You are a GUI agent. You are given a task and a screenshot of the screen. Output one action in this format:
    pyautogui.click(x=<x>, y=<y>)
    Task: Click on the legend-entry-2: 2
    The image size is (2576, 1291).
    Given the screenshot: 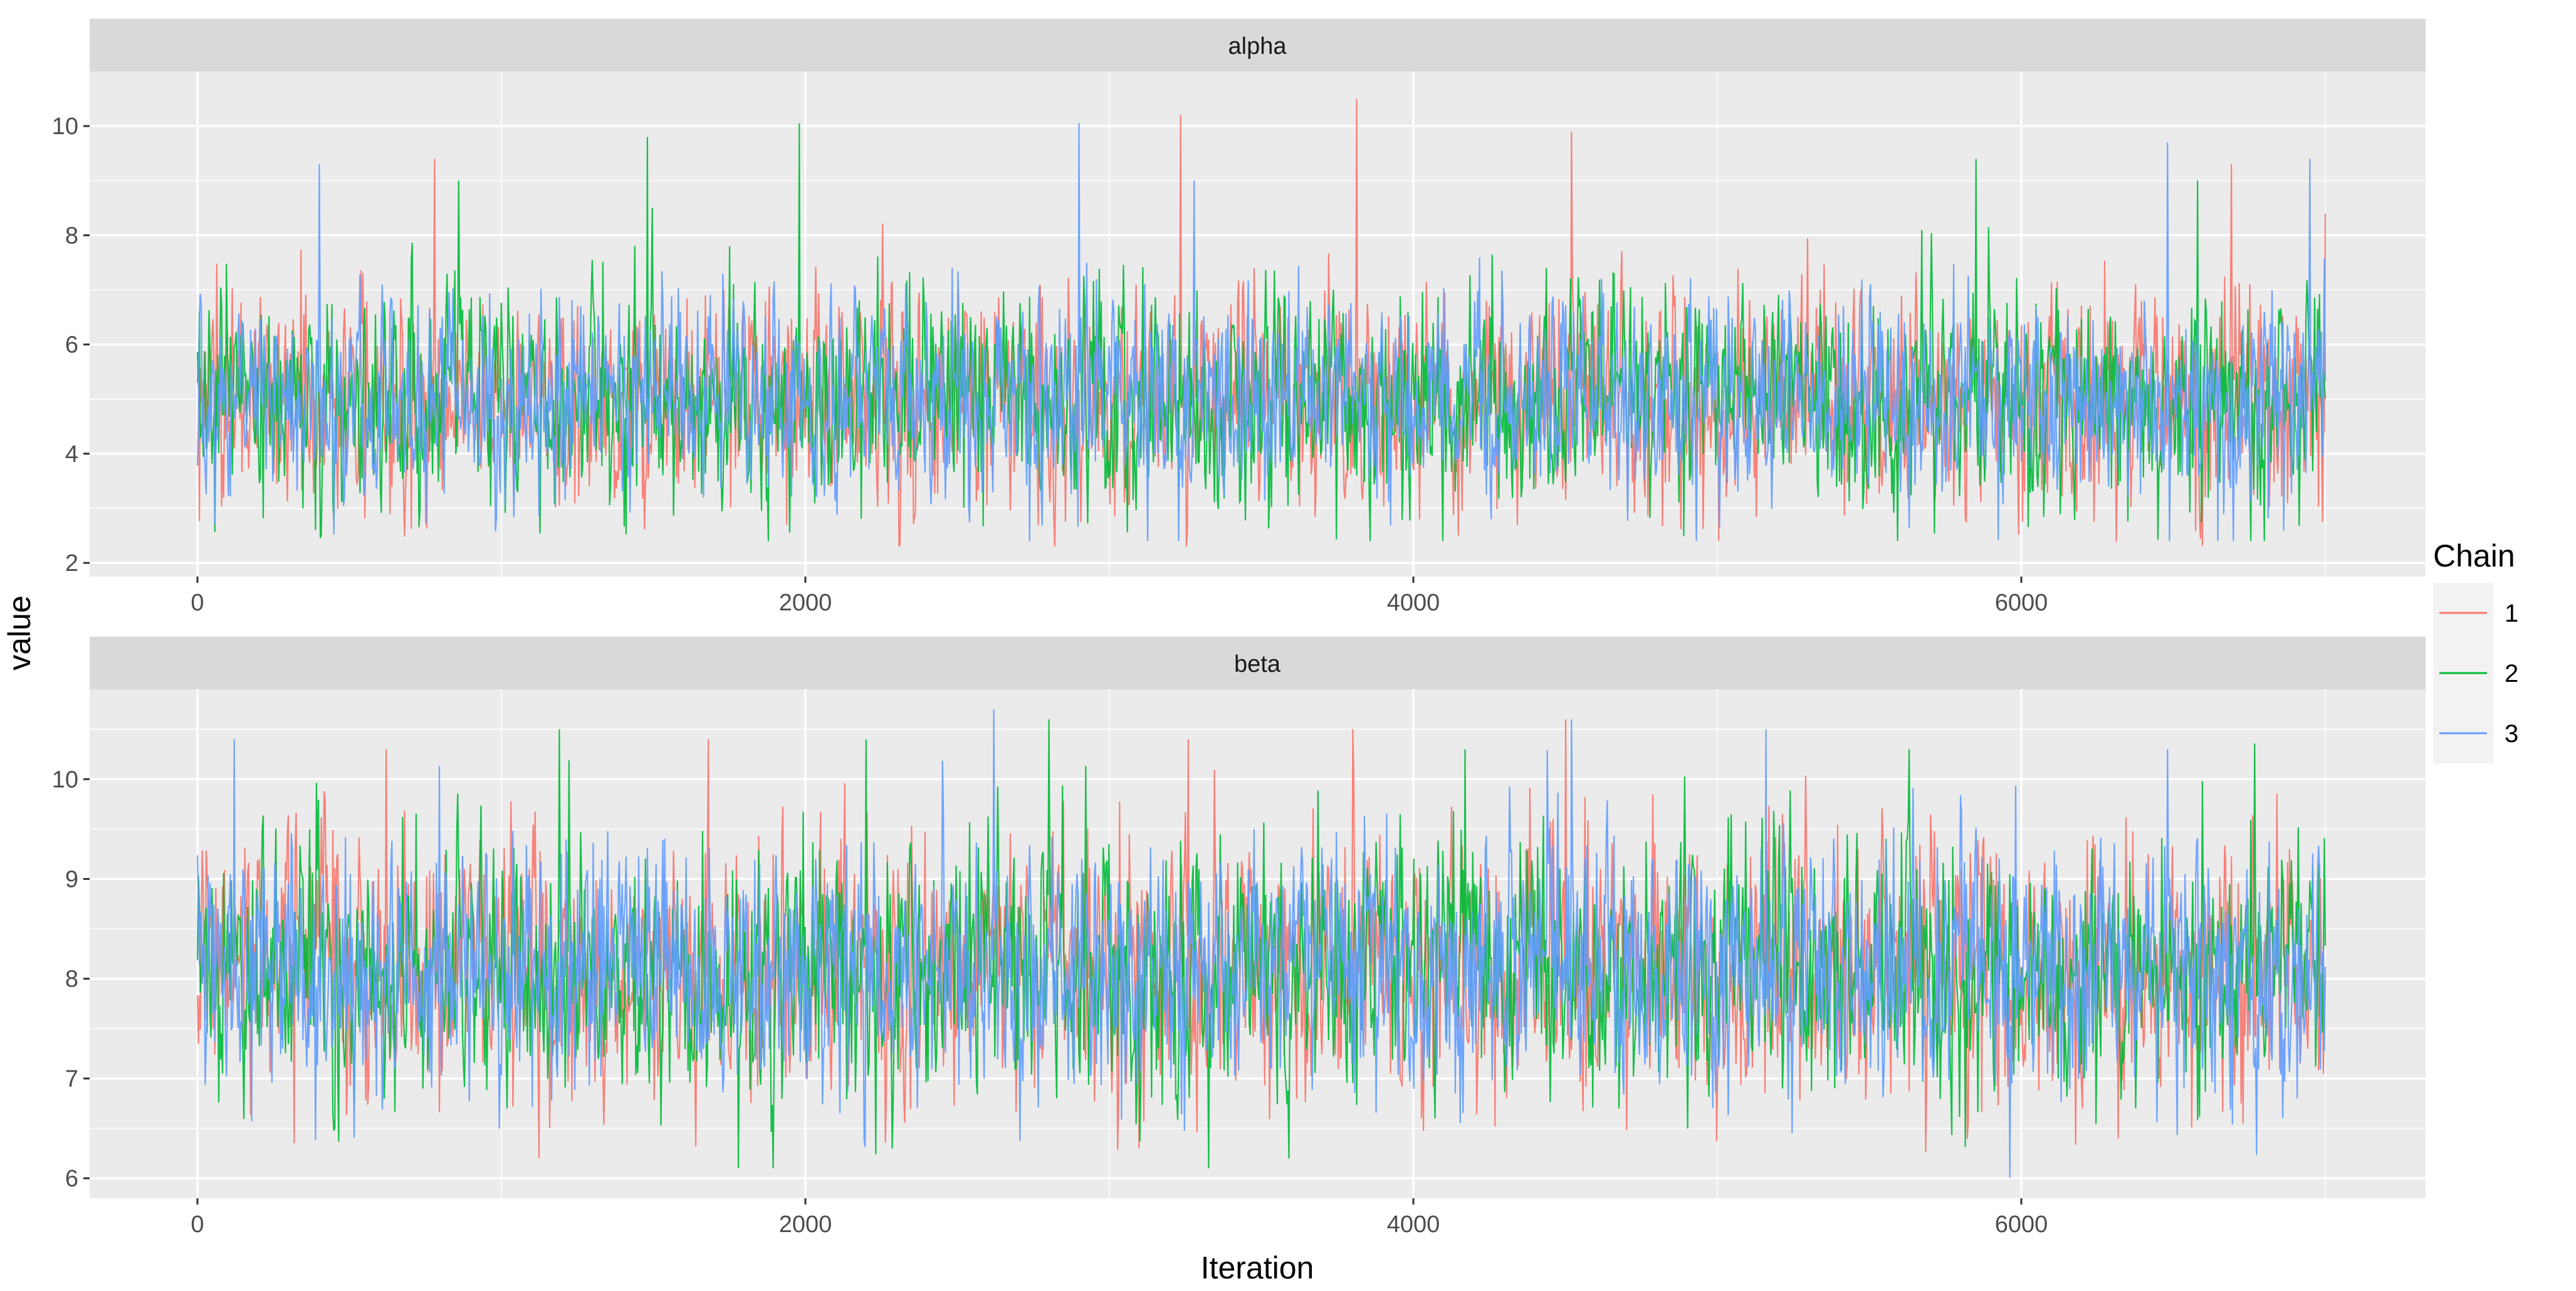 What is the action you would take?
    pyautogui.click(x=2475, y=673)
    